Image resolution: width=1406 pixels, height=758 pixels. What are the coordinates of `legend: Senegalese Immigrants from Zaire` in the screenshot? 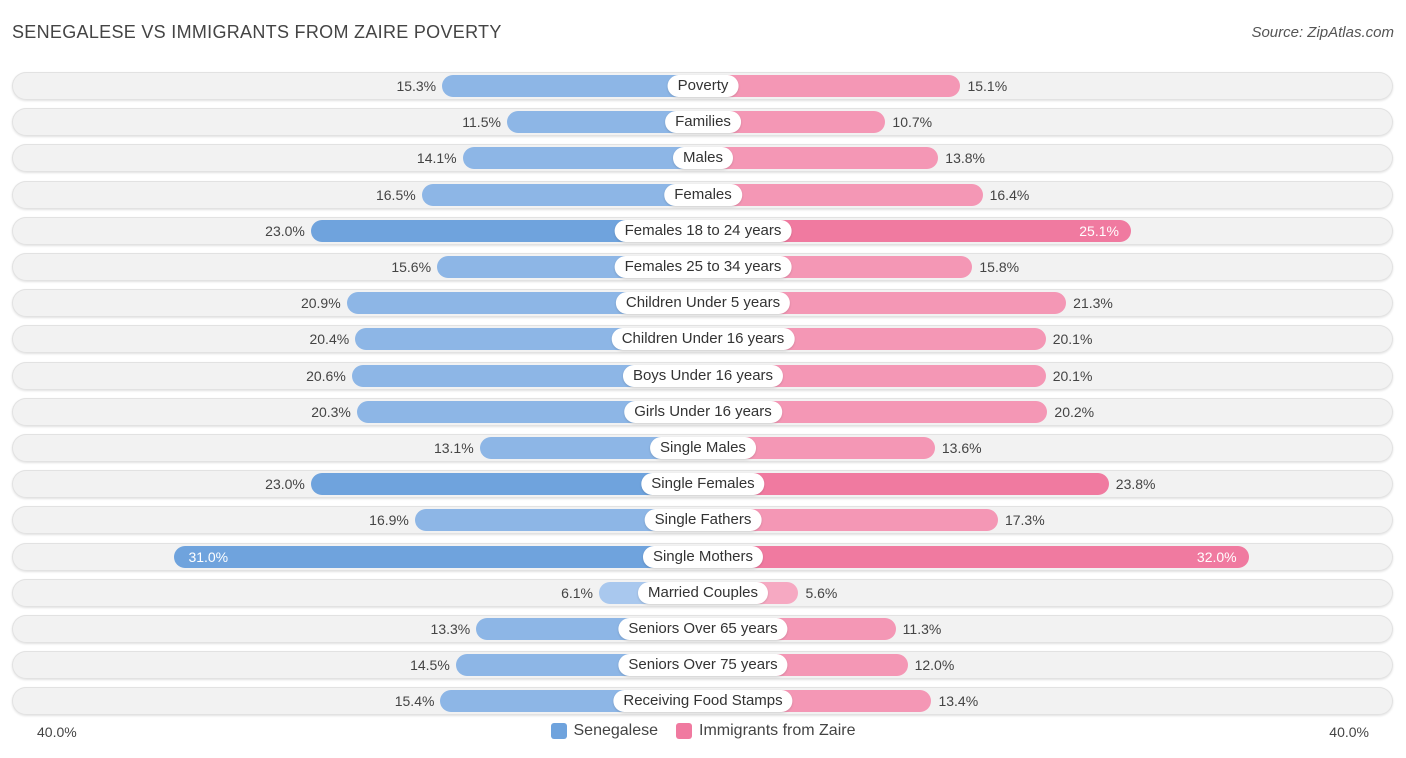 It's located at (703, 731).